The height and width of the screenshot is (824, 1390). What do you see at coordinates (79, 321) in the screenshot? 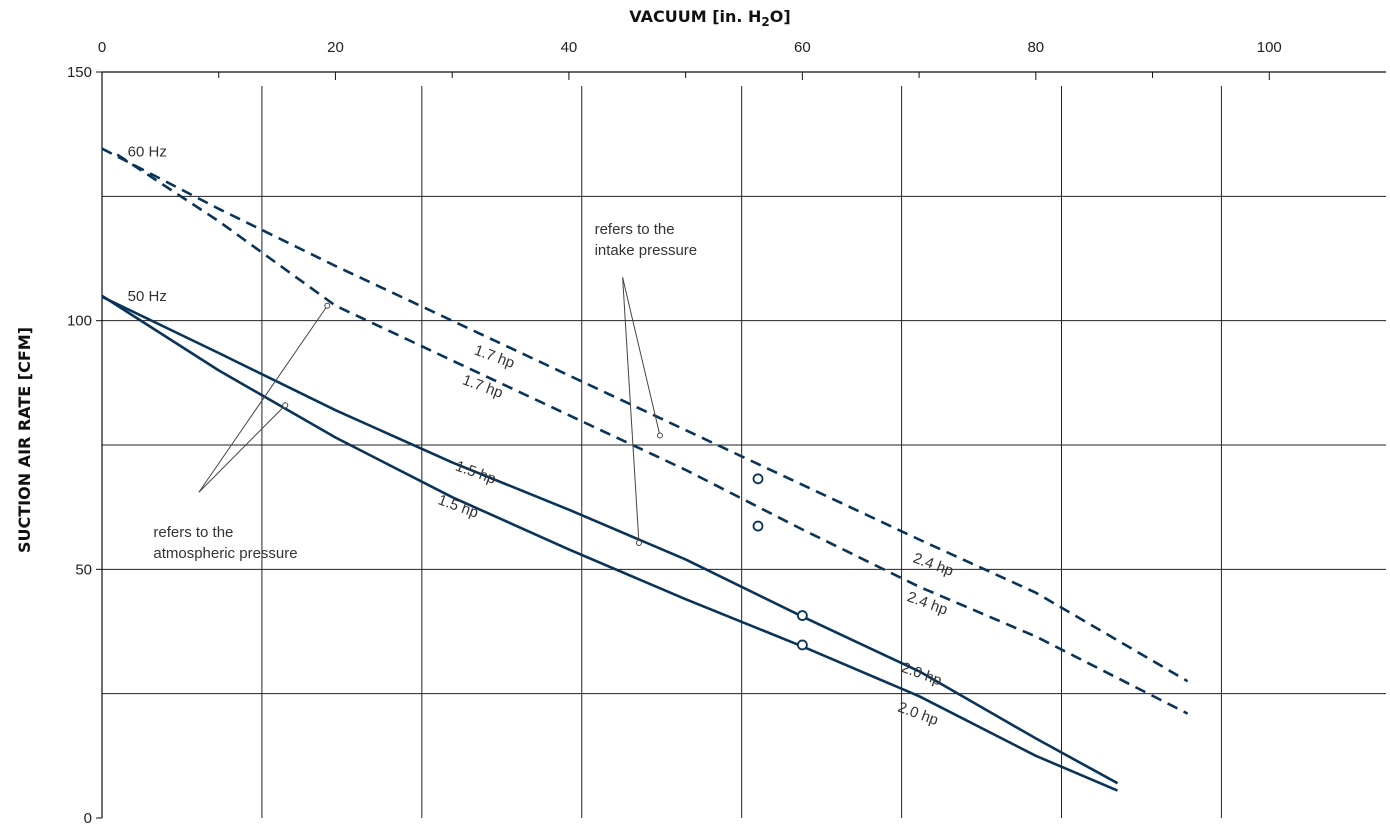
I see `y-tick-label: 100` at bounding box center [79, 321].